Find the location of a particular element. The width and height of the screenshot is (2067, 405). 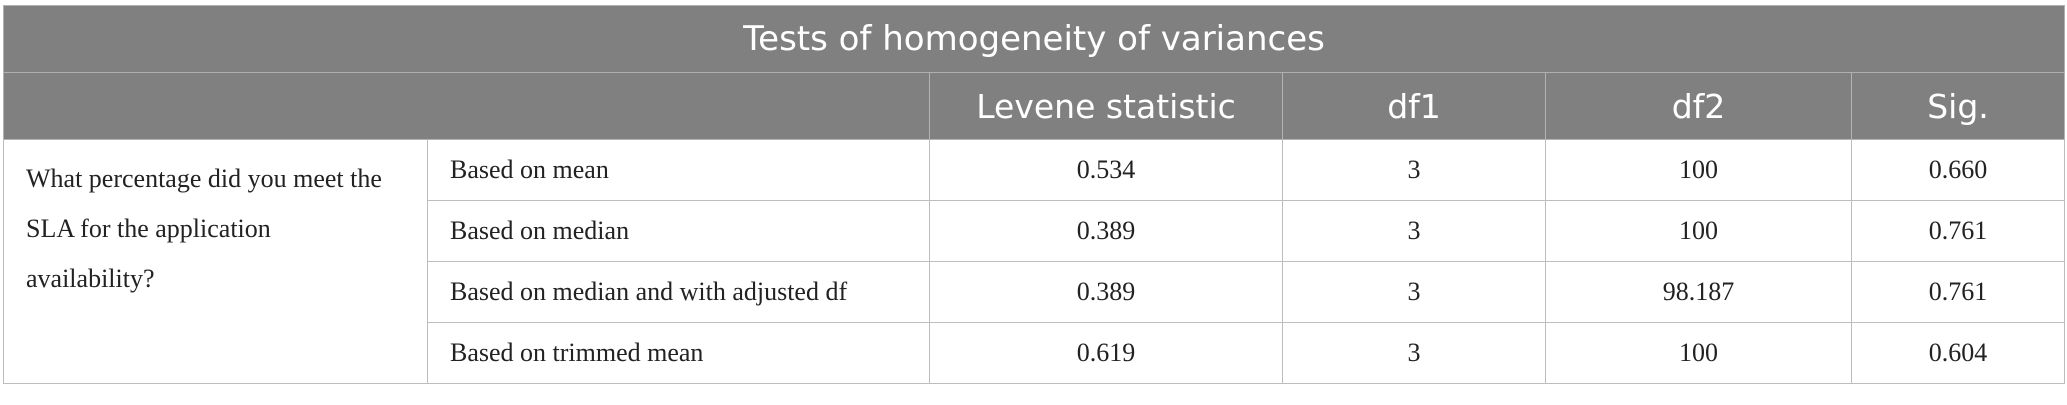

header-df1: df1 is located at coordinates (1414, 106).